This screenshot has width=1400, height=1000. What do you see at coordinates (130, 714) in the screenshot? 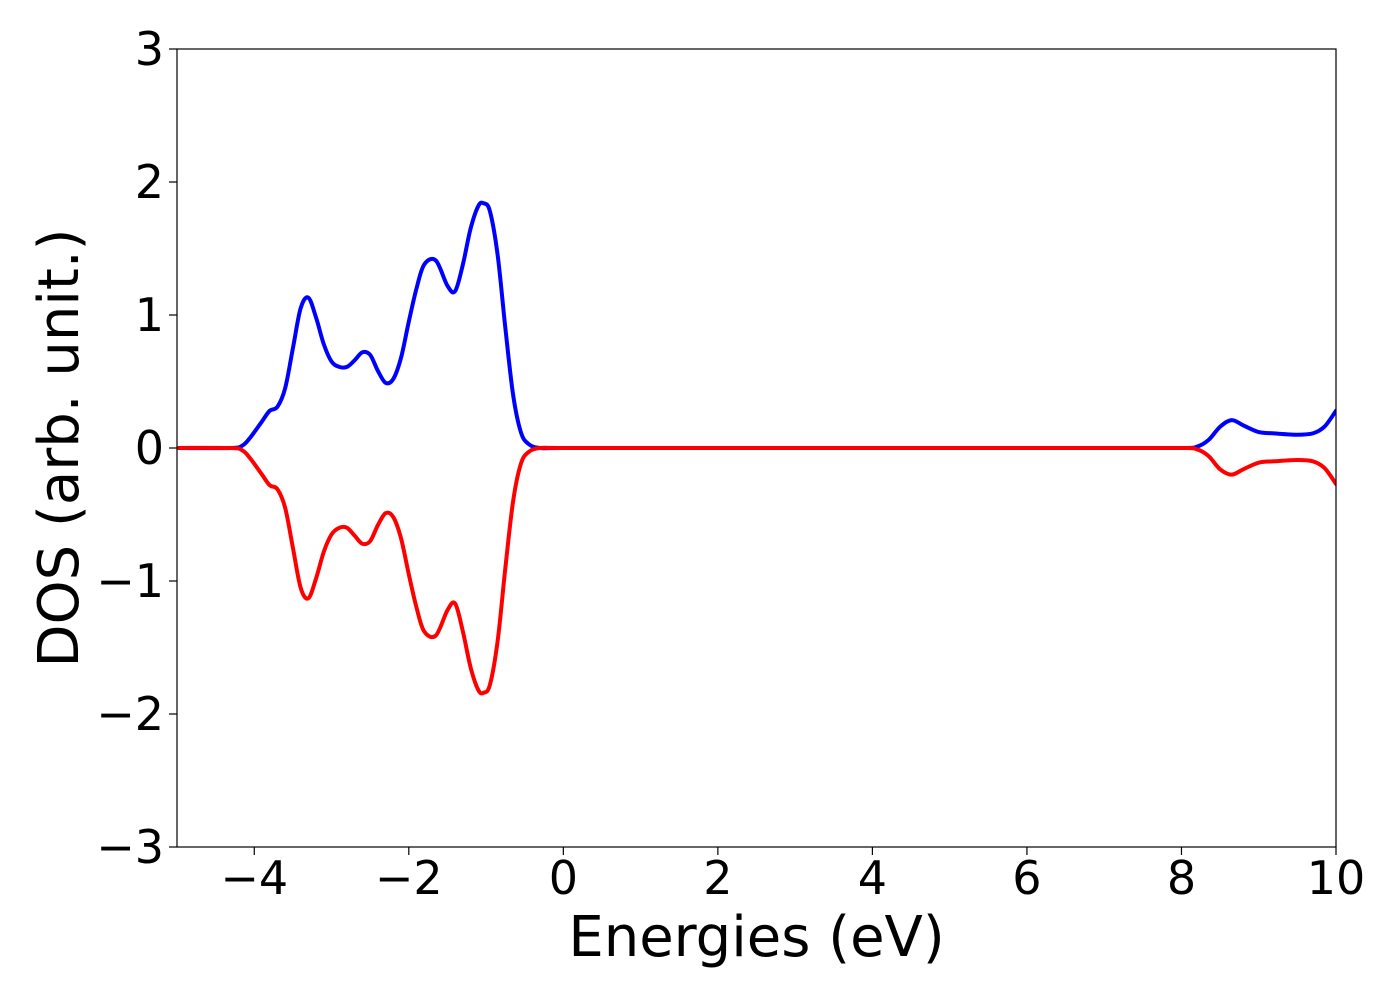
I see `y-tick-label: −2` at bounding box center [130, 714].